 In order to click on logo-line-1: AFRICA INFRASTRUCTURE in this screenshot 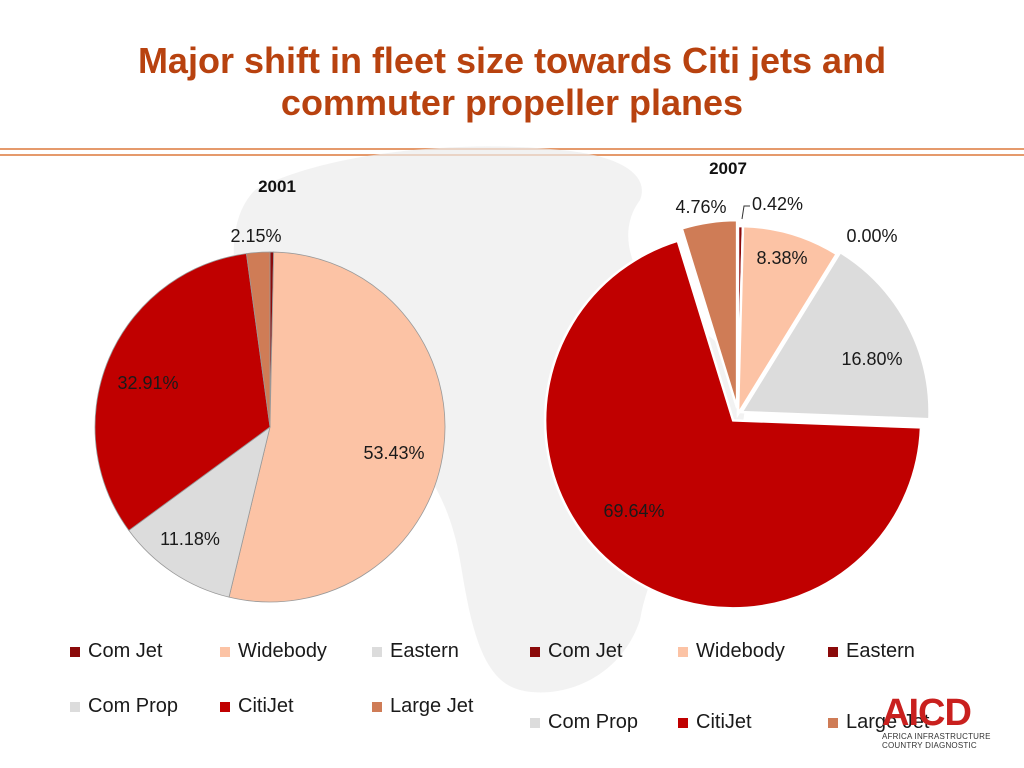, I will do `click(936, 736)`.